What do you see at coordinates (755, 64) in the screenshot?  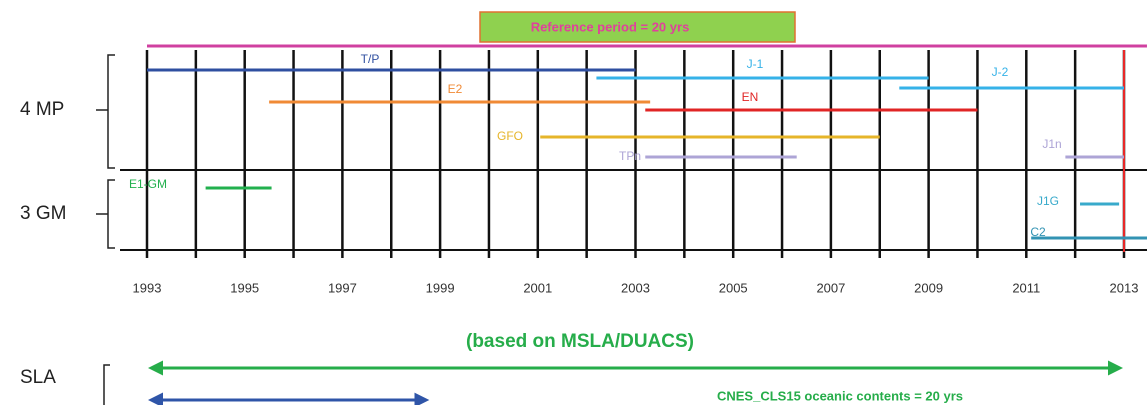 I see `bar-label: J-1` at bounding box center [755, 64].